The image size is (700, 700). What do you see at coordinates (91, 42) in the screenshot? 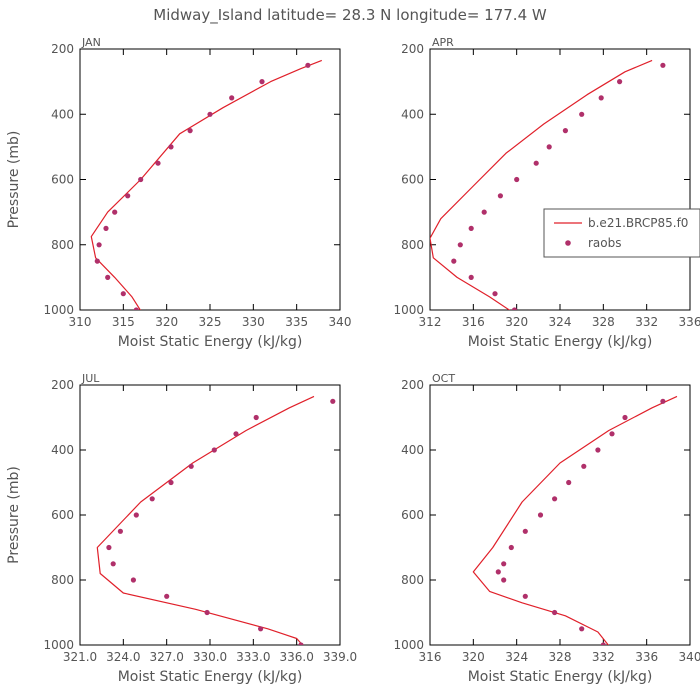
I see `panel-label: JAN` at bounding box center [91, 42].